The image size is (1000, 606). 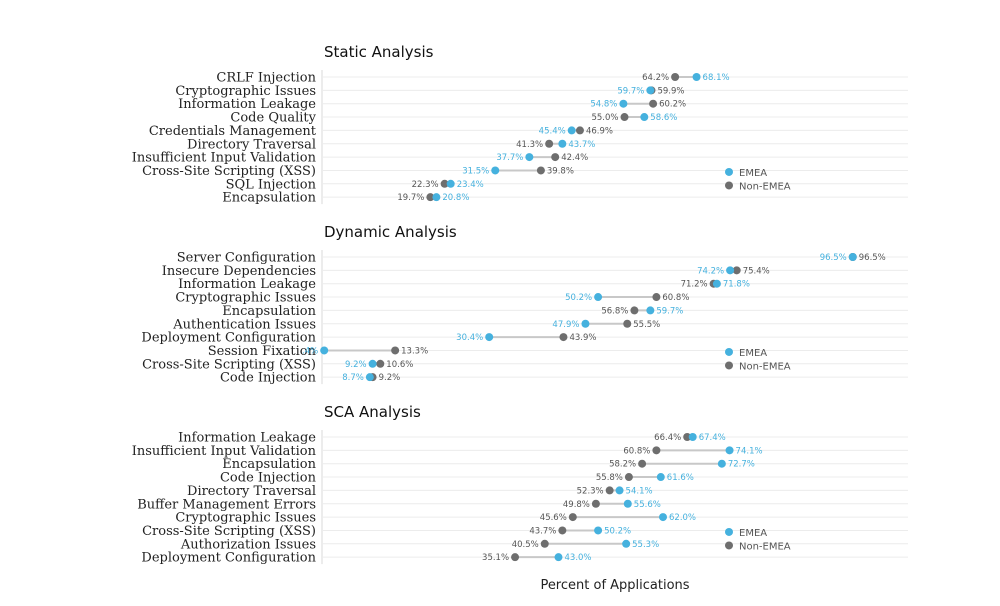 I want to click on emea-value-label: 72.7%, so click(x=741, y=465).